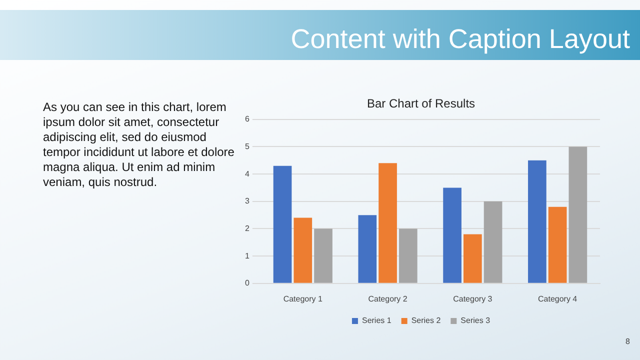  Describe the element at coordinates (426, 321) in the screenshot. I see `legend-label: Series 2` at that location.